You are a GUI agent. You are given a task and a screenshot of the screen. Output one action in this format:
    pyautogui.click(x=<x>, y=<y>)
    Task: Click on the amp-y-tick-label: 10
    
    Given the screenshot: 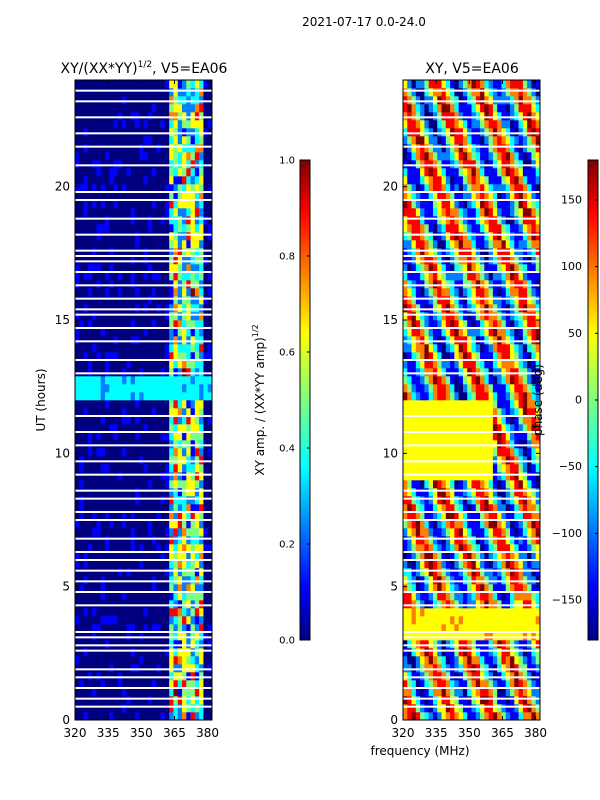 What is the action you would take?
    pyautogui.click(x=62, y=453)
    